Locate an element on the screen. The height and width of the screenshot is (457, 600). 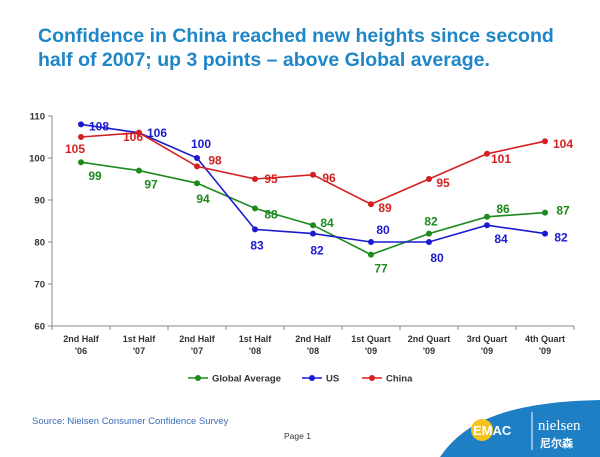
data-label-global: 84 is located at coordinates (327, 223).